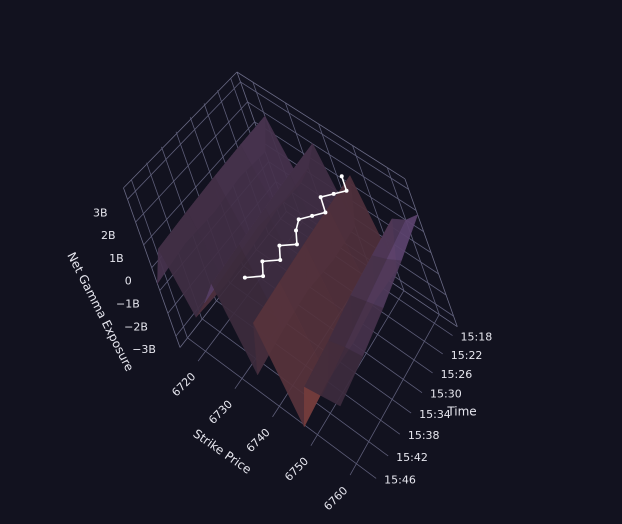 This screenshot has height=524, width=622. Describe the element at coordinates (128, 304) in the screenshot. I see `z-tick-label: −1B` at that location.